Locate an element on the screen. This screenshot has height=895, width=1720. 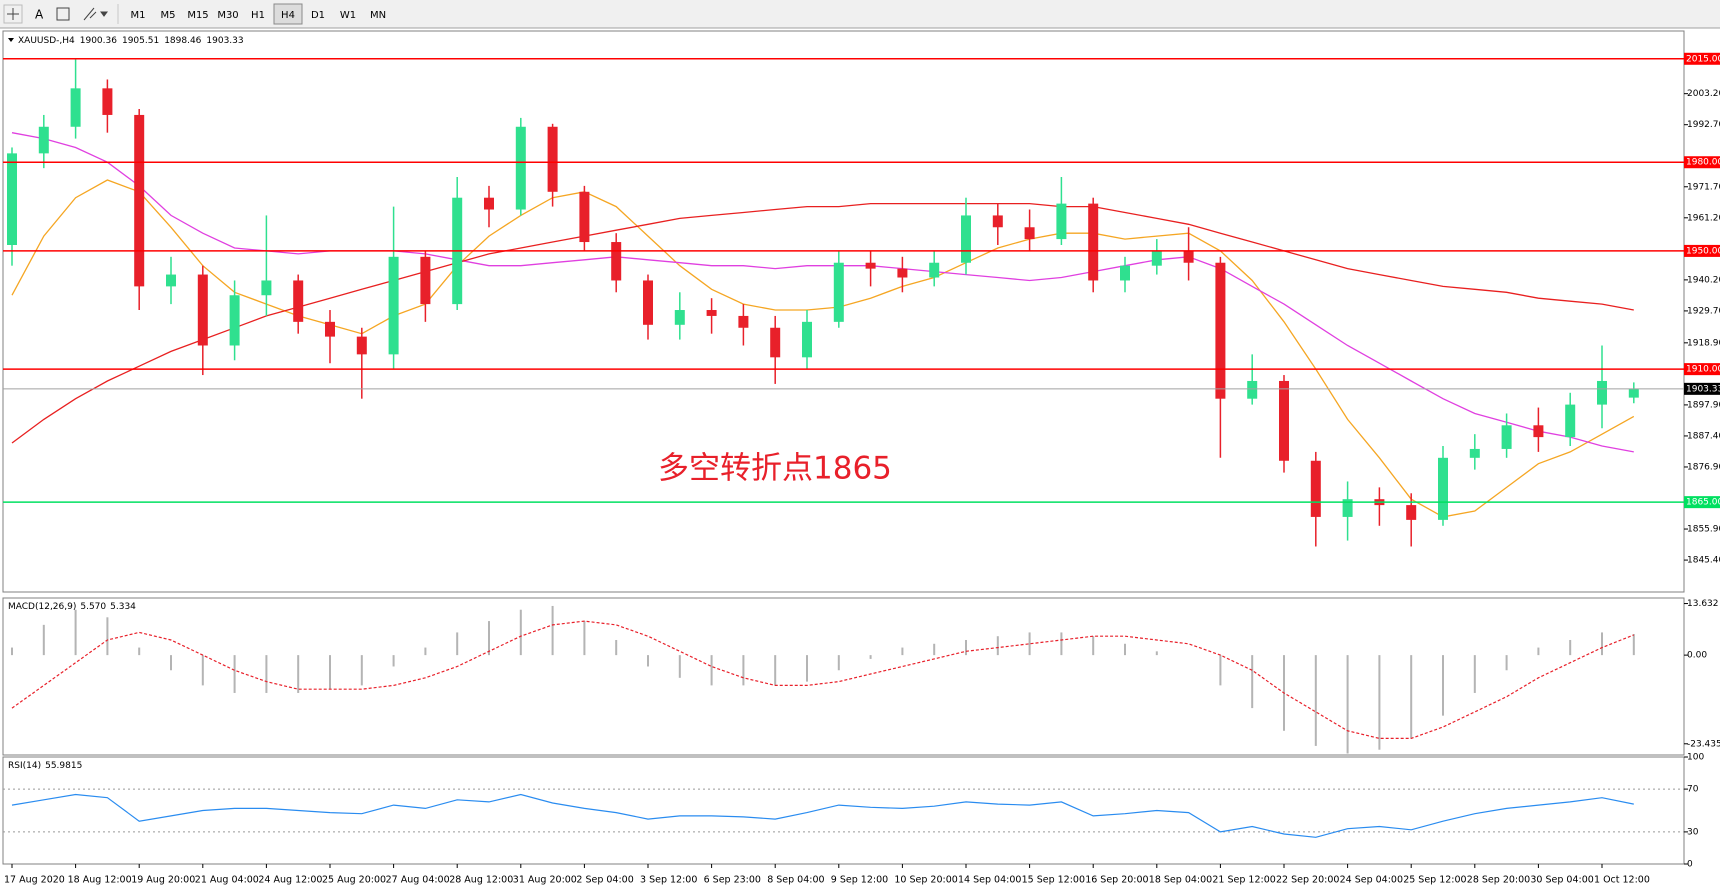
timeframe-label: M5 is located at coordinates (168, 15).